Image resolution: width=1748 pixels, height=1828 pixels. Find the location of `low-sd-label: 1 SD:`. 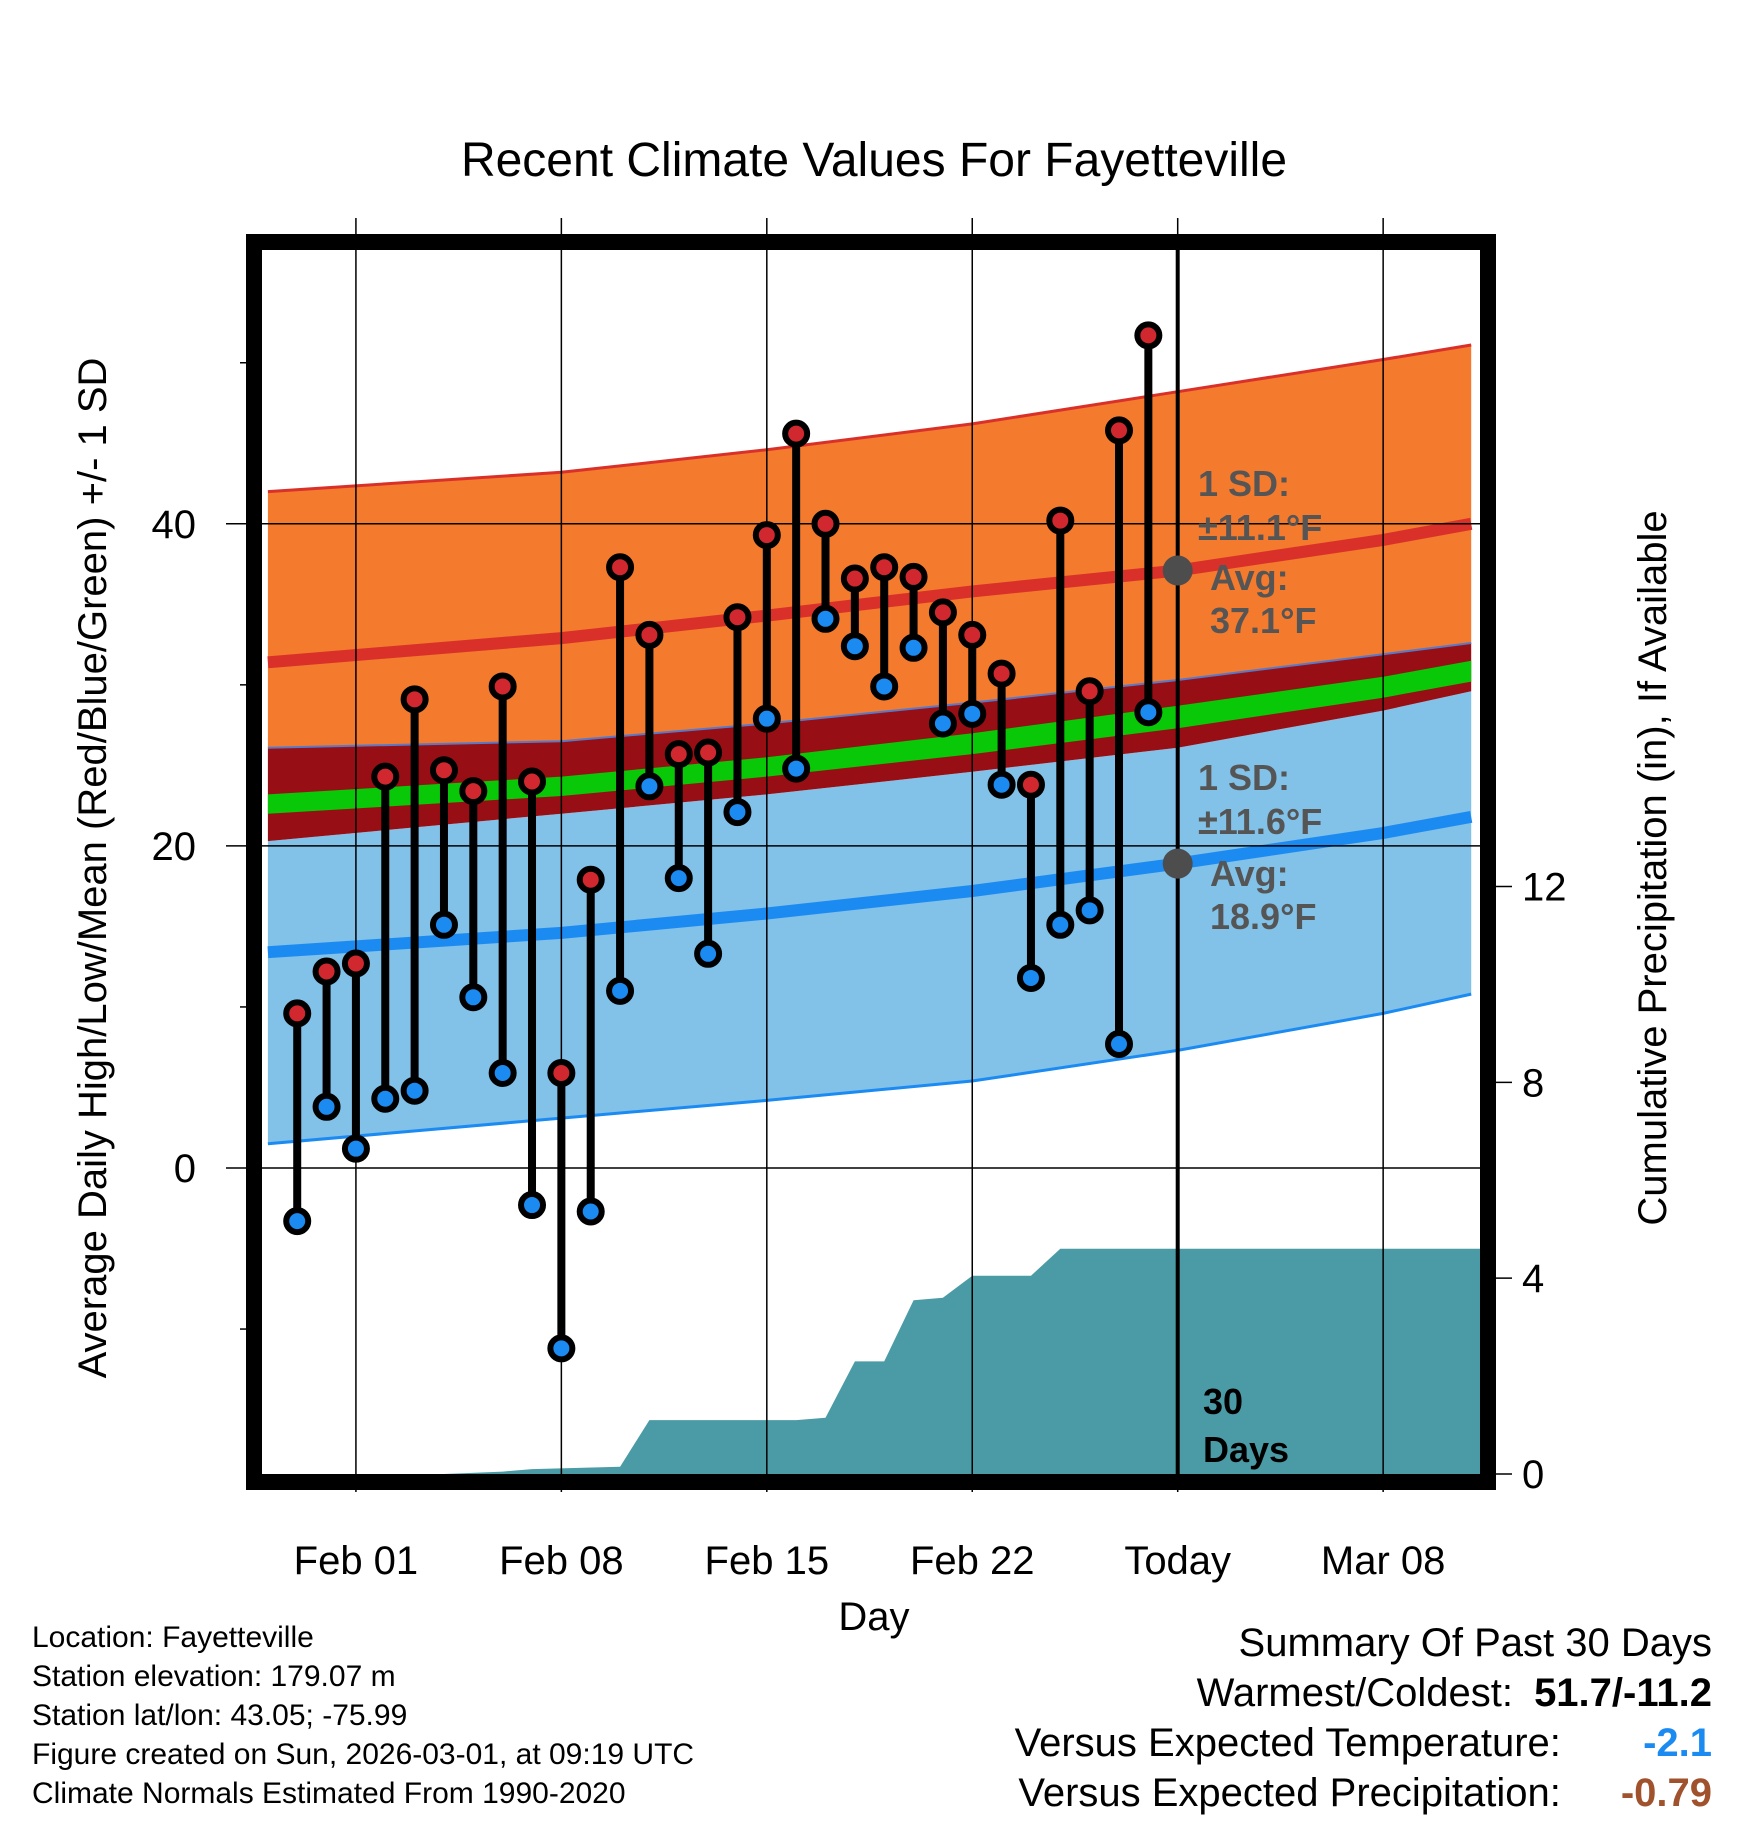

low-sd-label: 1 SD: is located at coordinates (1244, 777).